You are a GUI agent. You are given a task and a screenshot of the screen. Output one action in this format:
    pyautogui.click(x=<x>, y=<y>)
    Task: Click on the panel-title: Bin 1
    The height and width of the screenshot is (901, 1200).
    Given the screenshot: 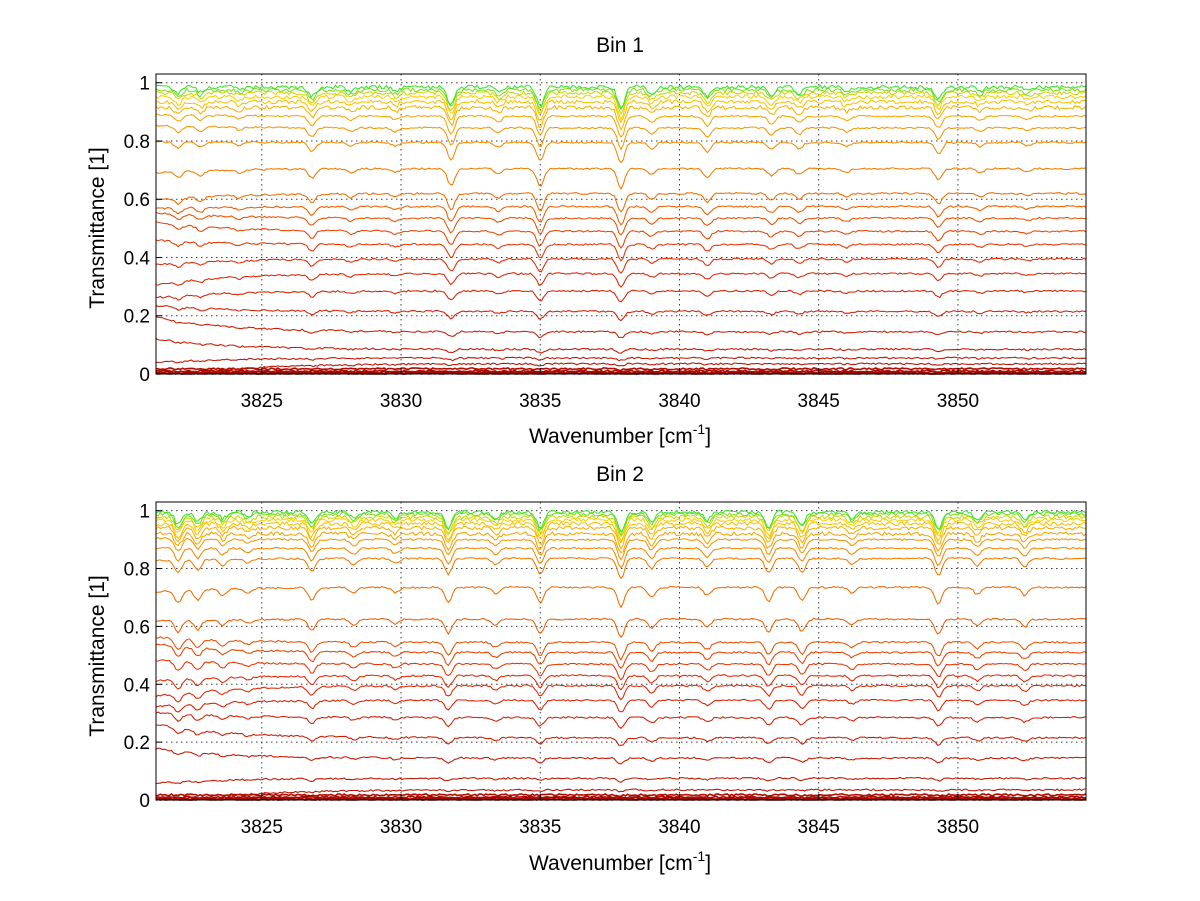 What is the action you would take?
    pyautogui.click(x=620, y=45)
    